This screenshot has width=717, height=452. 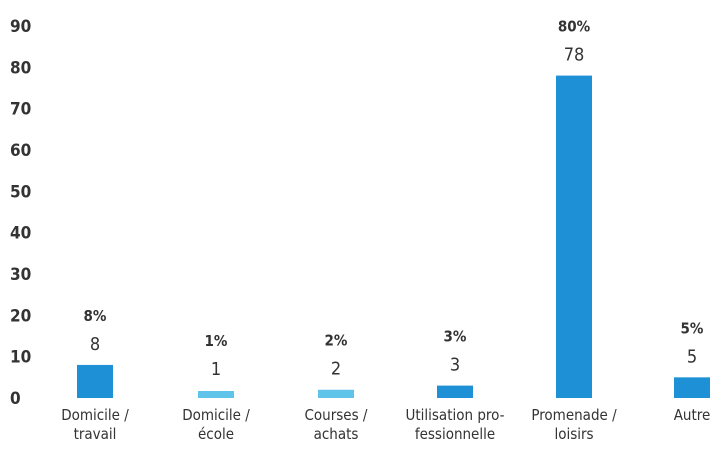 What do you see at coordinates (95, 316) in the screenshot?
I see `bar-percent-label: 8%` at bounding box center [95, 316].